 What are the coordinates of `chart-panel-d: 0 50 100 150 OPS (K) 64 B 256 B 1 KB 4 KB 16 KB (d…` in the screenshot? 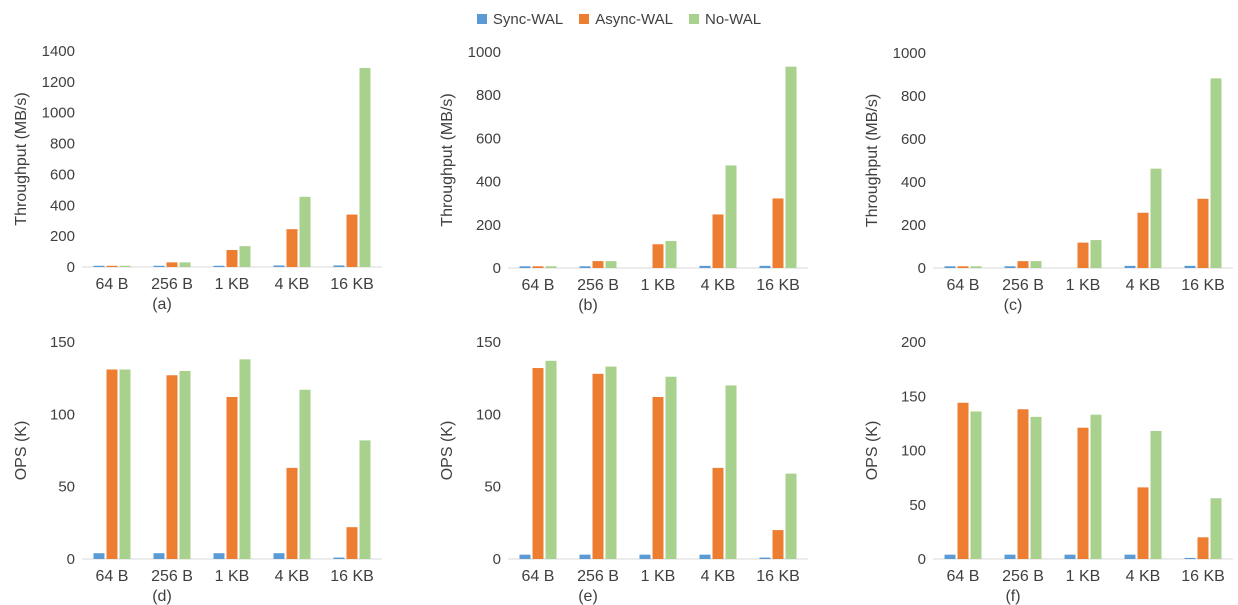 It's located at (197, 469).